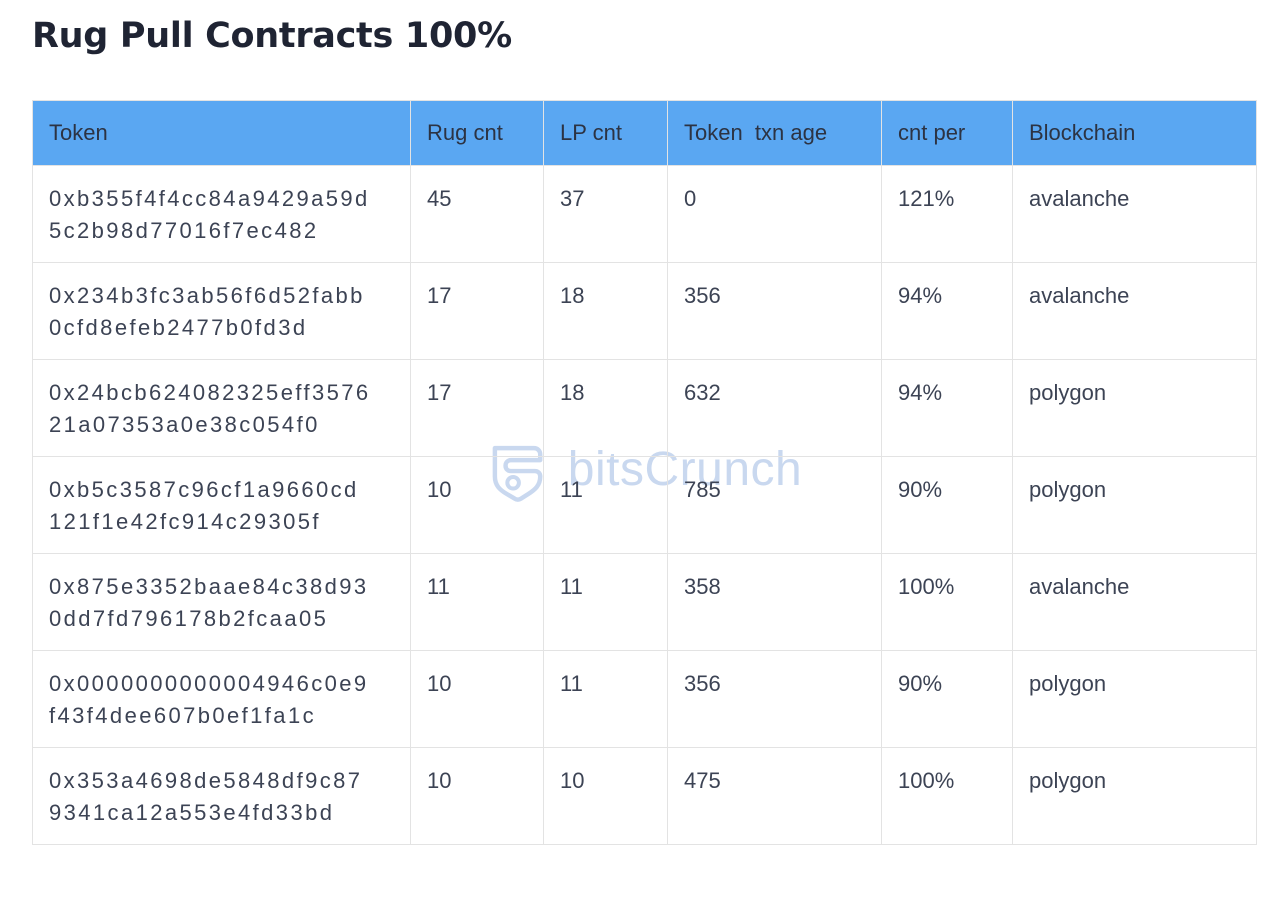  Describe the element at coordinates (605, 214) in the screenshot. I see `lp-cnt-cell: 37` at that location.